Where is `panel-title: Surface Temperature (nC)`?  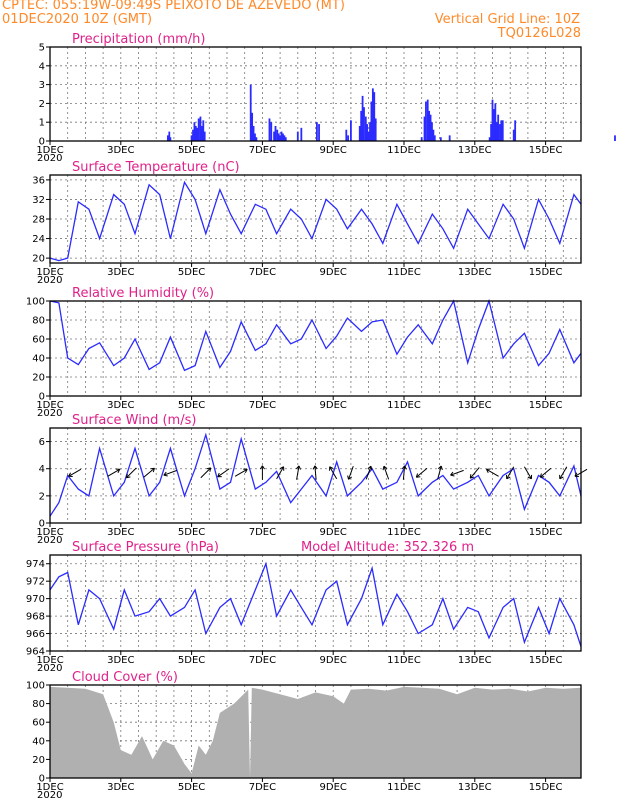
panel-title: Surface Temperature (nC) is located at coordinates (156, 167).